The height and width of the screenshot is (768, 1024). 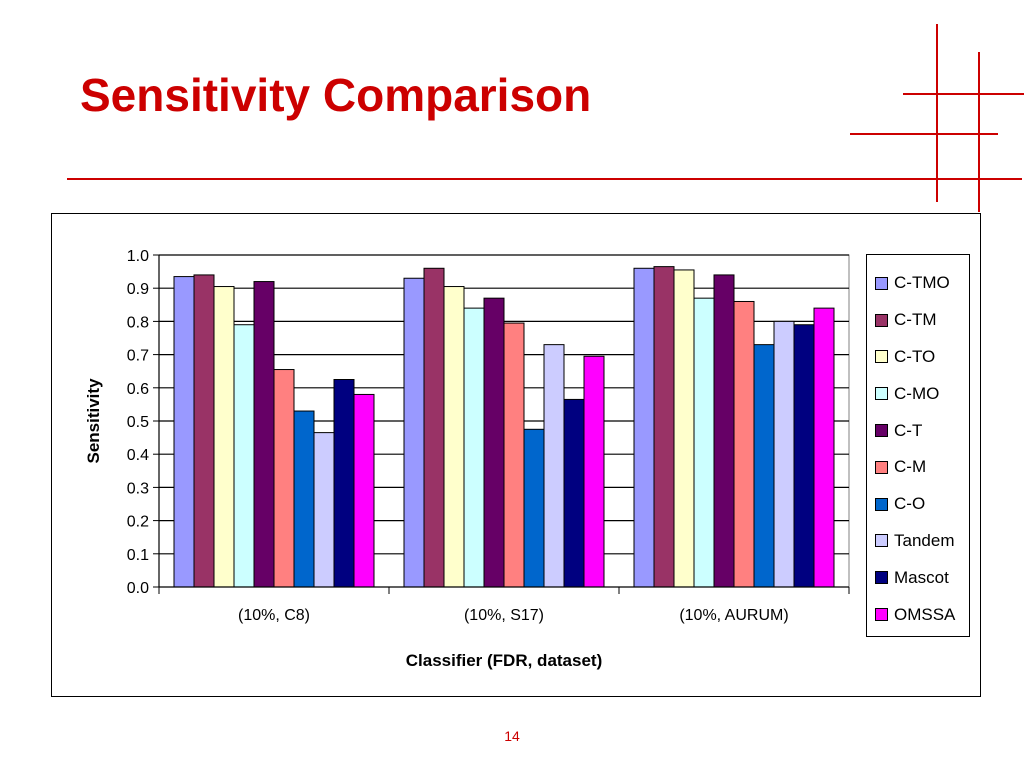 I want to click on legend-label: C-MO, so click(x=917, y=393).